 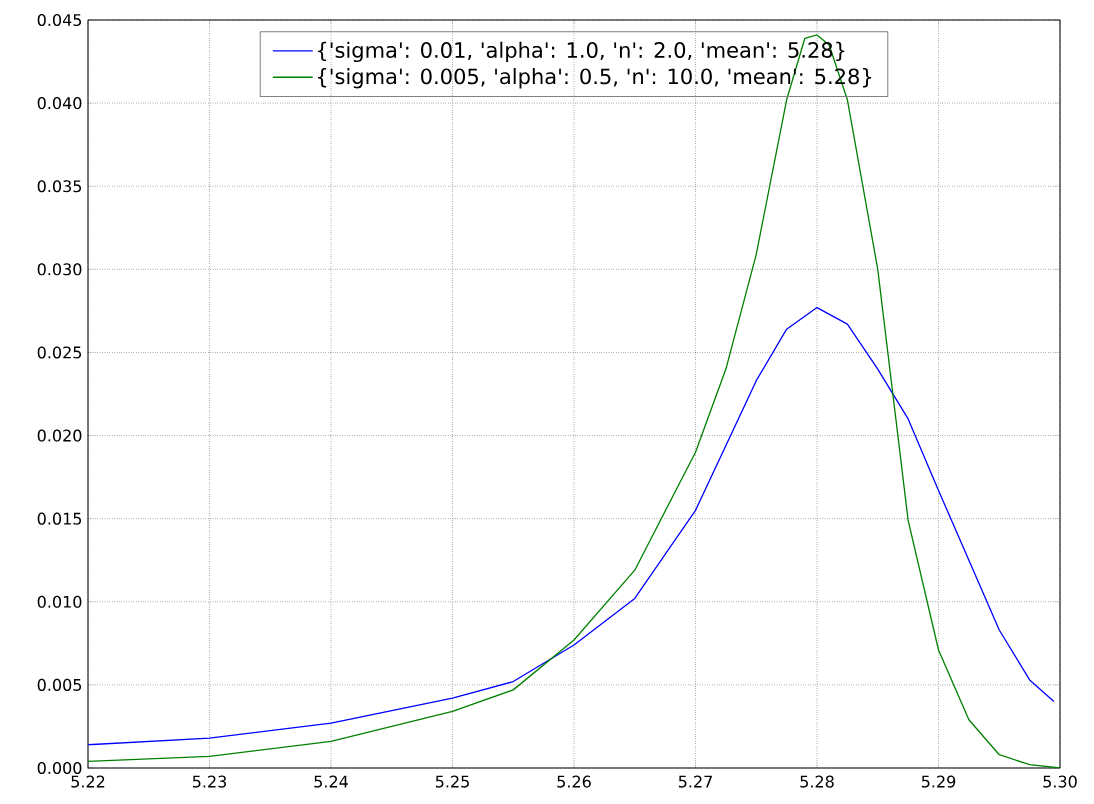 What do you see at coordinates (59, 601) in the screenshot?
I see `y-tick-label: 0.010` at bounding box center [59, 601].